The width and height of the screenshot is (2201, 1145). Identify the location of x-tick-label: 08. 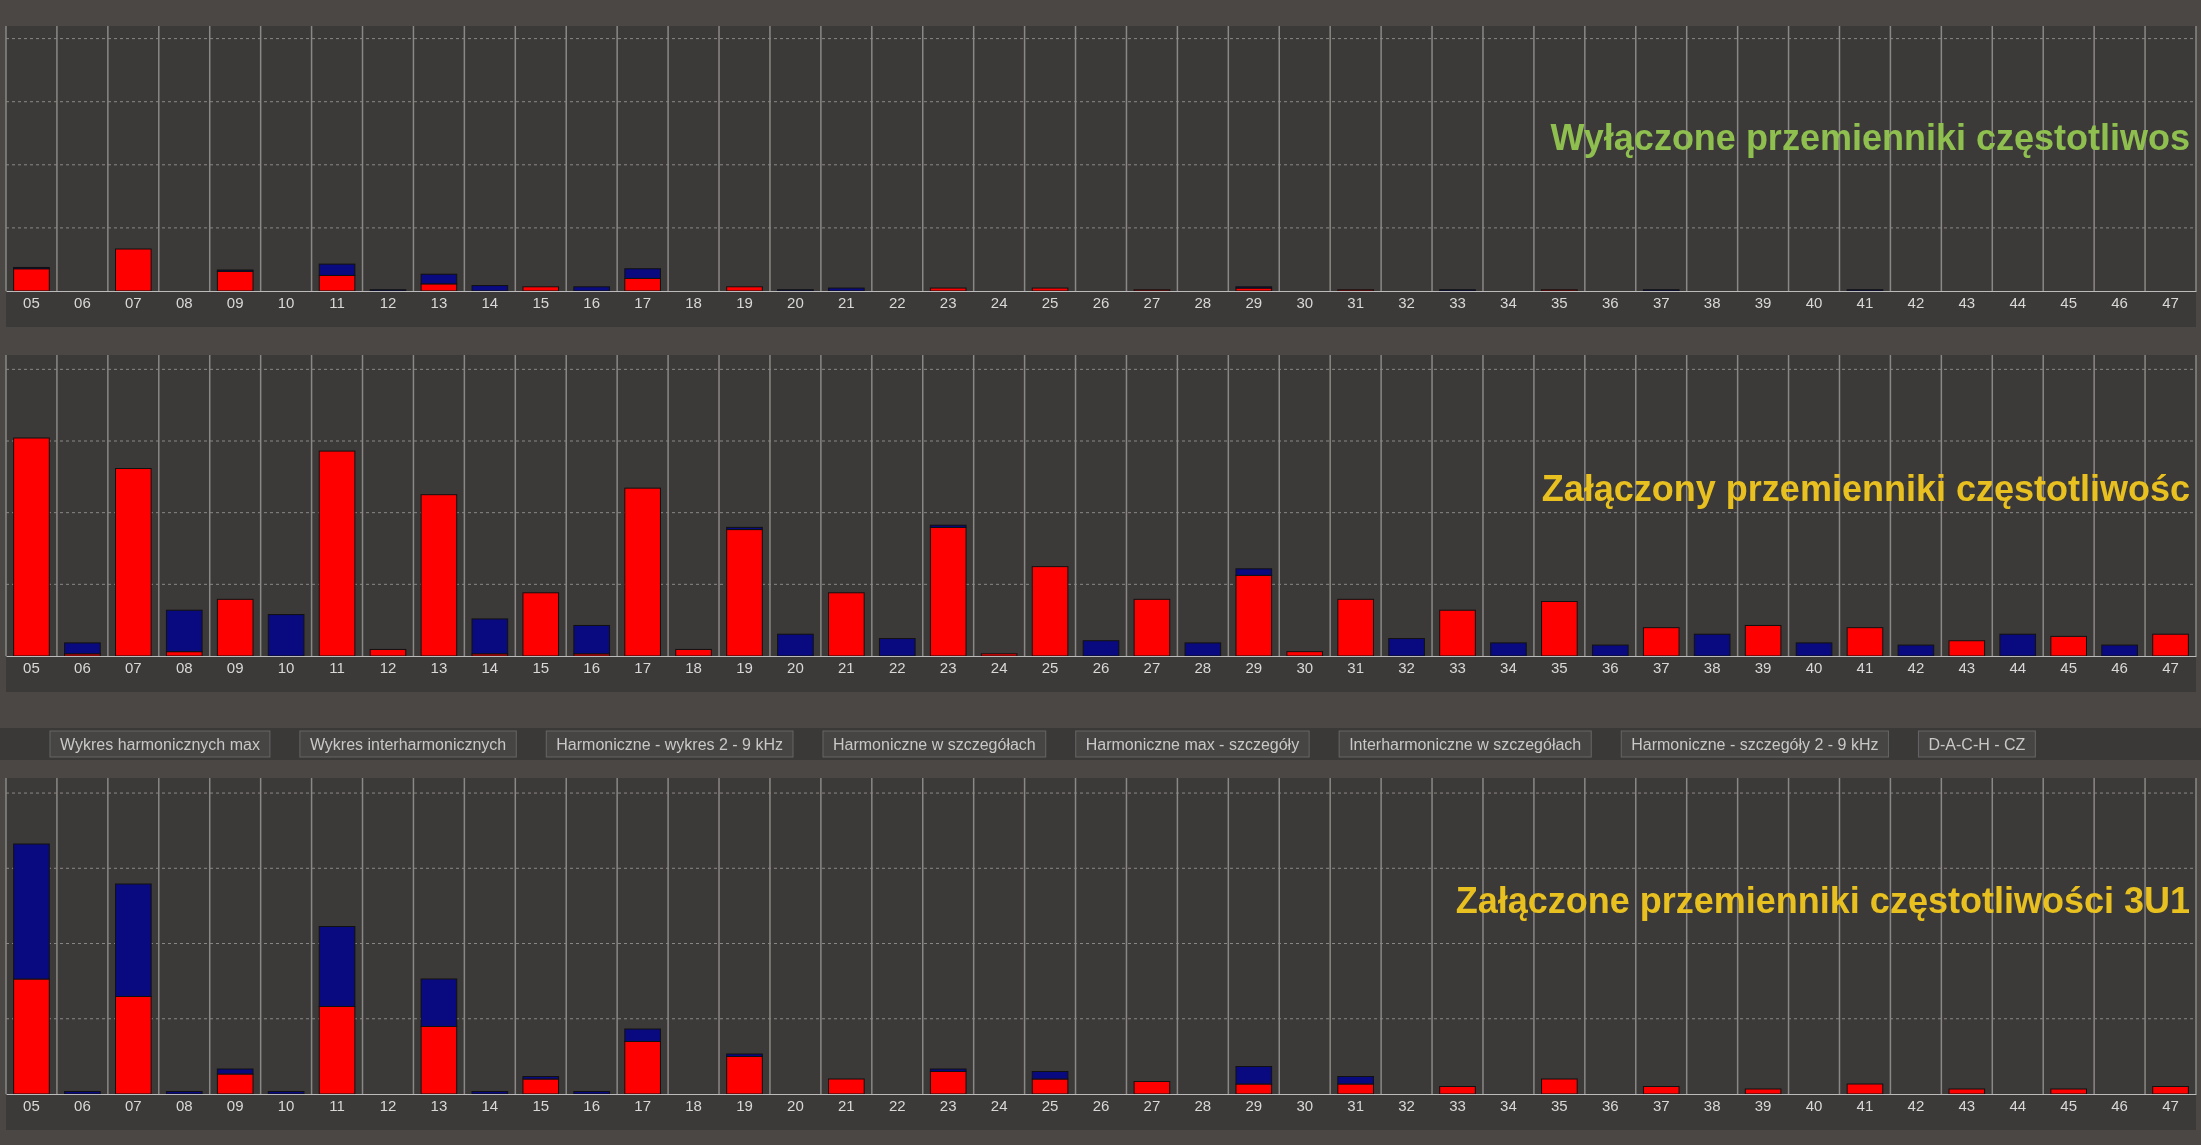
(184, 667).